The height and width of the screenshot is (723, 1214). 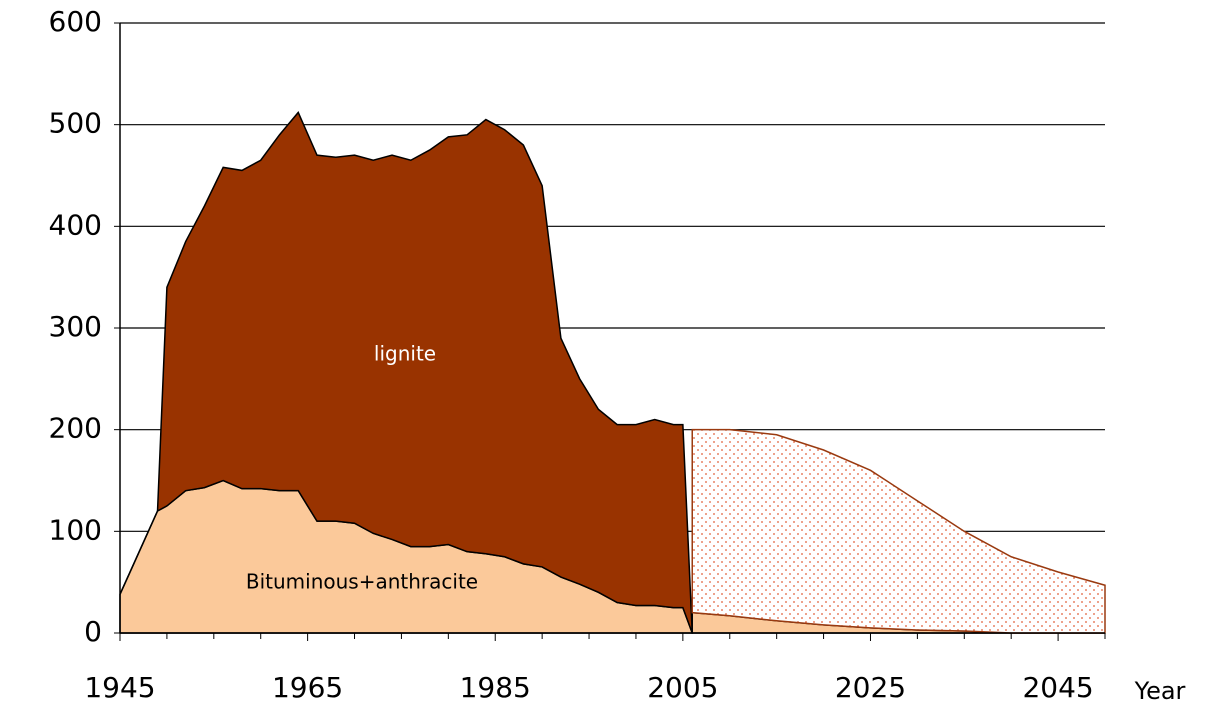 I want to click on y-tick-label: 600, so click(x=75, y=21).